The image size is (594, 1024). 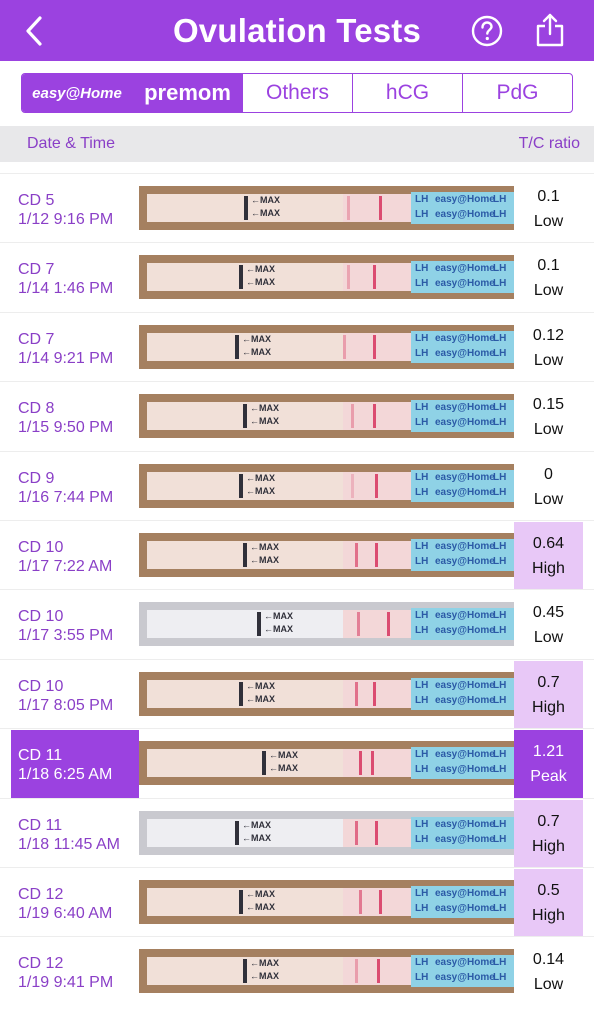 I want to click on column-header-tc-ratio: T/C ratio, so click(x=549, y=143).